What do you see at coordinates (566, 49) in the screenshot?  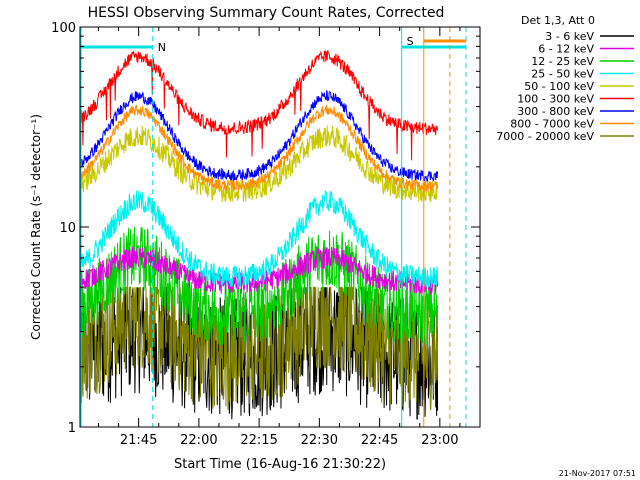 I see `legend-label: 6 - 12 keV` at bounding box center [566, 49].